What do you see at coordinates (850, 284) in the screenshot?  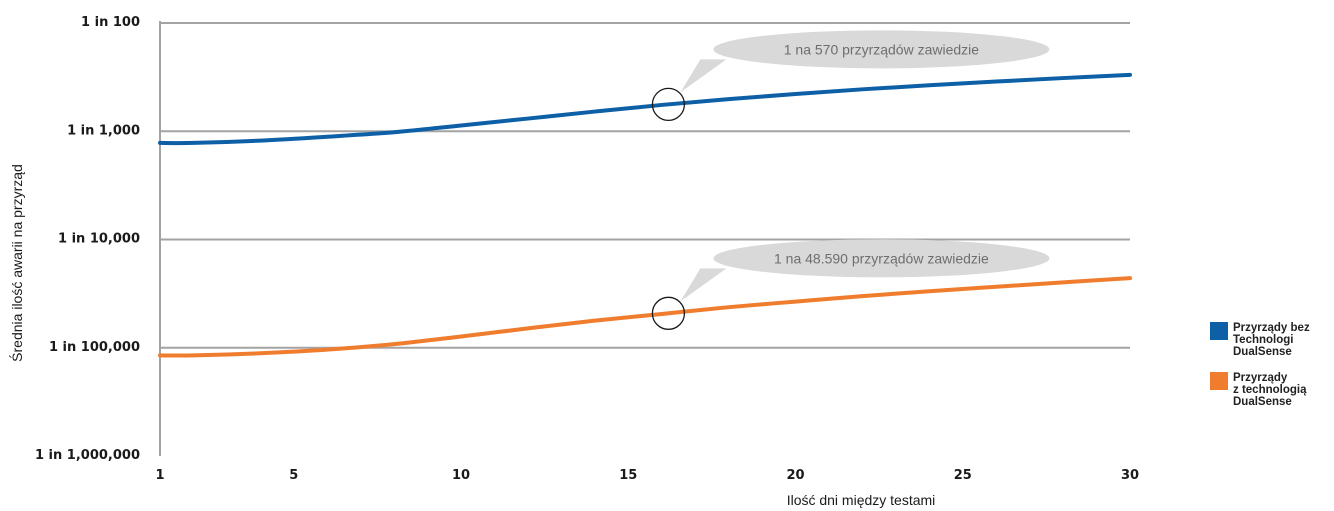 I see `callout: 1 na 48.590 przyrządów zawiedzie` at bounding box center [850, 284].